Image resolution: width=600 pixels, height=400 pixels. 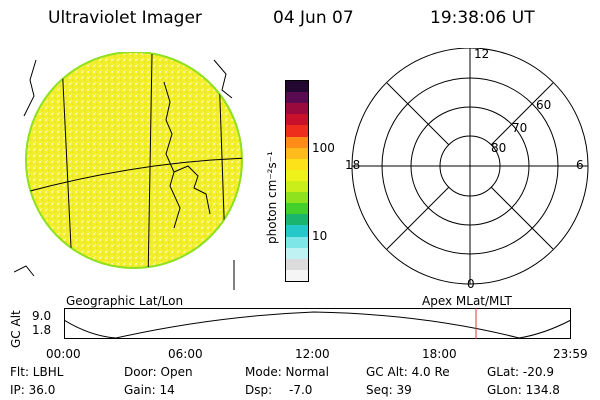 I want to click on alt-ytick-1-8: 1.8, so click(x=42, y=330).